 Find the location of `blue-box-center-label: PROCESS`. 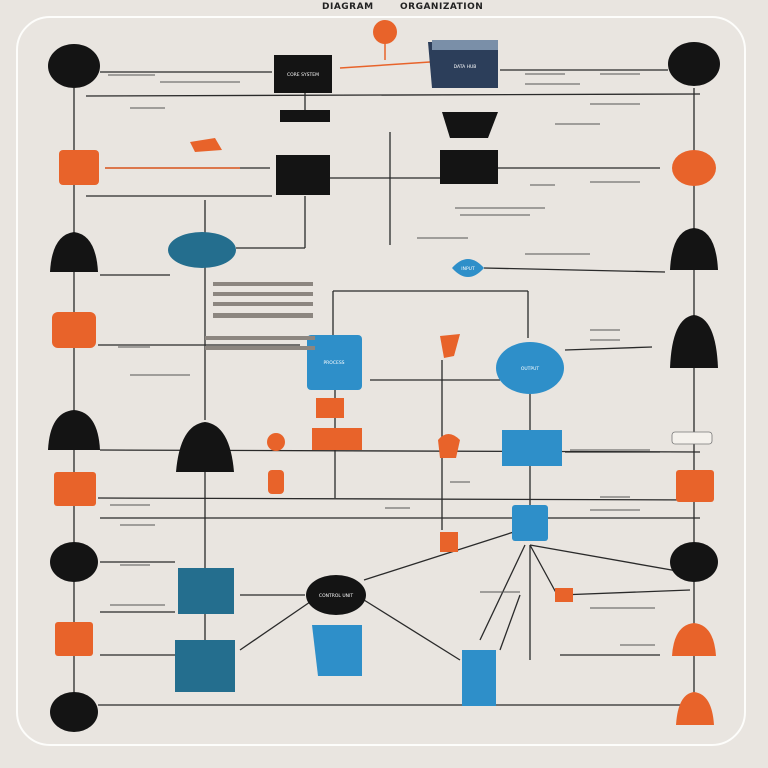

blue-box-center-label: PROCESS is located at coordinates (333, 363).